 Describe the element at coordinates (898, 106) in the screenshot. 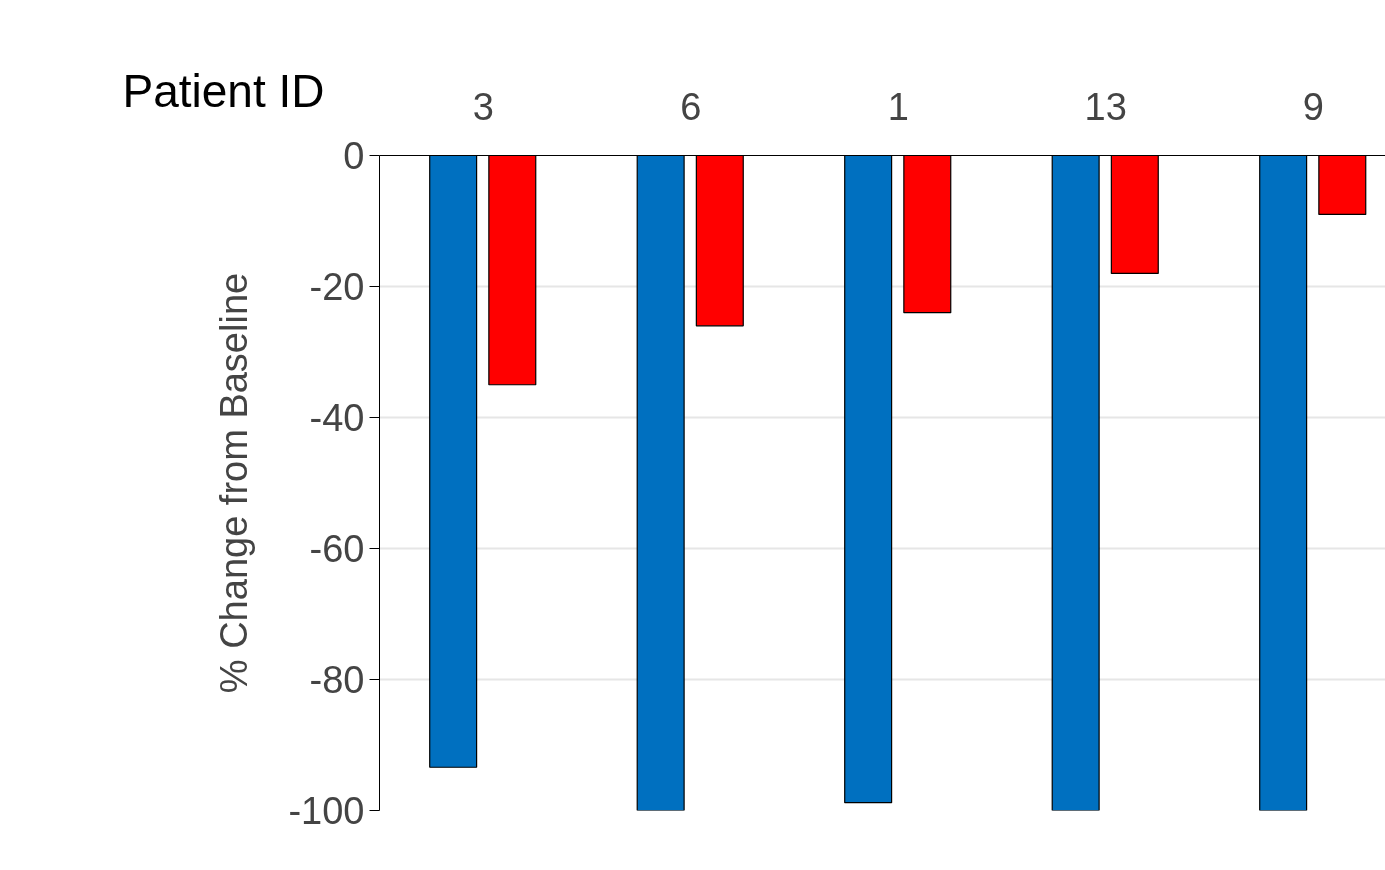

I see `x-tick-label: 1` at that location.